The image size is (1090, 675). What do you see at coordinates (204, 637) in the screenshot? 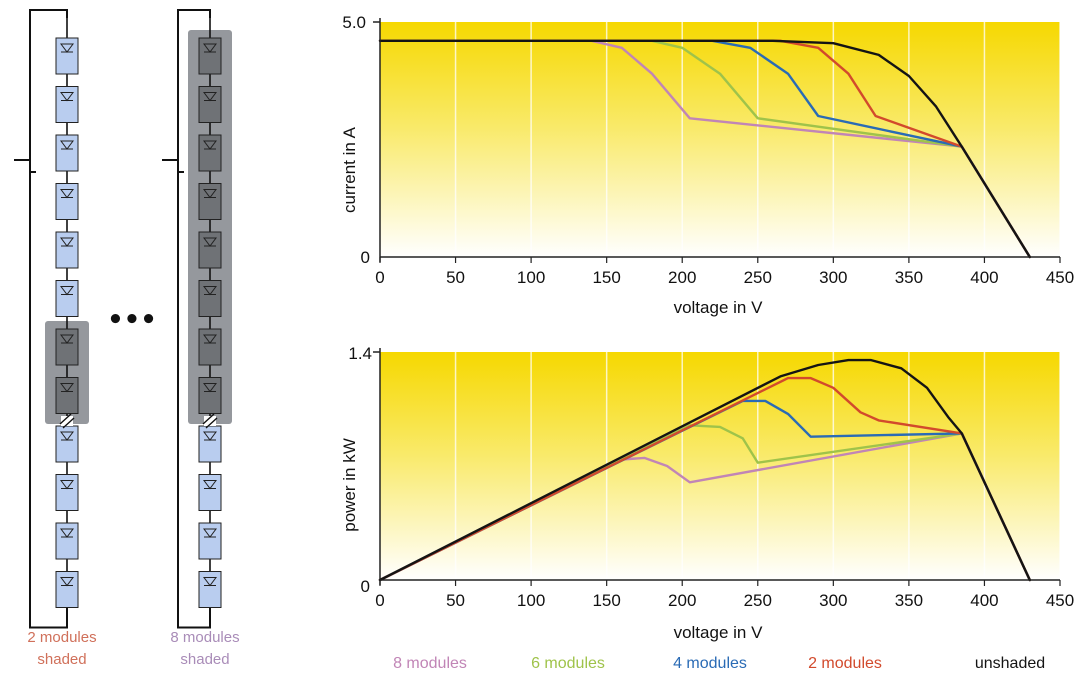
I see `caption-8-shaded-line1: 8 modules` at bounding box center [204, 637].